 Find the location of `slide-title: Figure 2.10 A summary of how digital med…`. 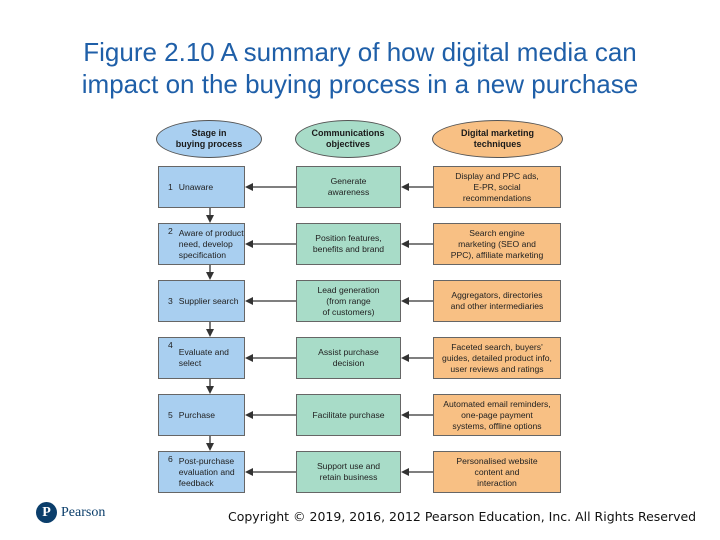

slide-title: Figure 2.10 A summary of how digital med… is located at coordinates (360, 68).